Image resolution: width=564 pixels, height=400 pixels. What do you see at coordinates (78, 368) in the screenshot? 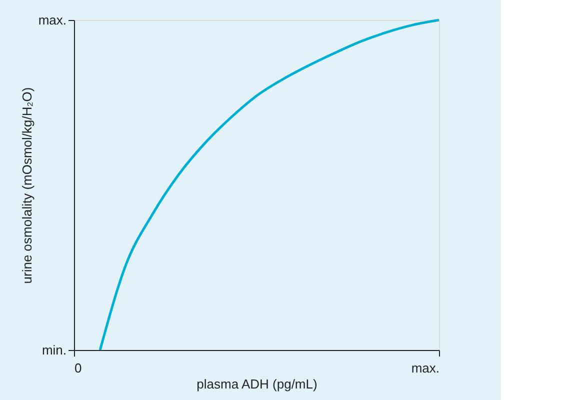
I see `text: 0` at bounding box center [78, 368].